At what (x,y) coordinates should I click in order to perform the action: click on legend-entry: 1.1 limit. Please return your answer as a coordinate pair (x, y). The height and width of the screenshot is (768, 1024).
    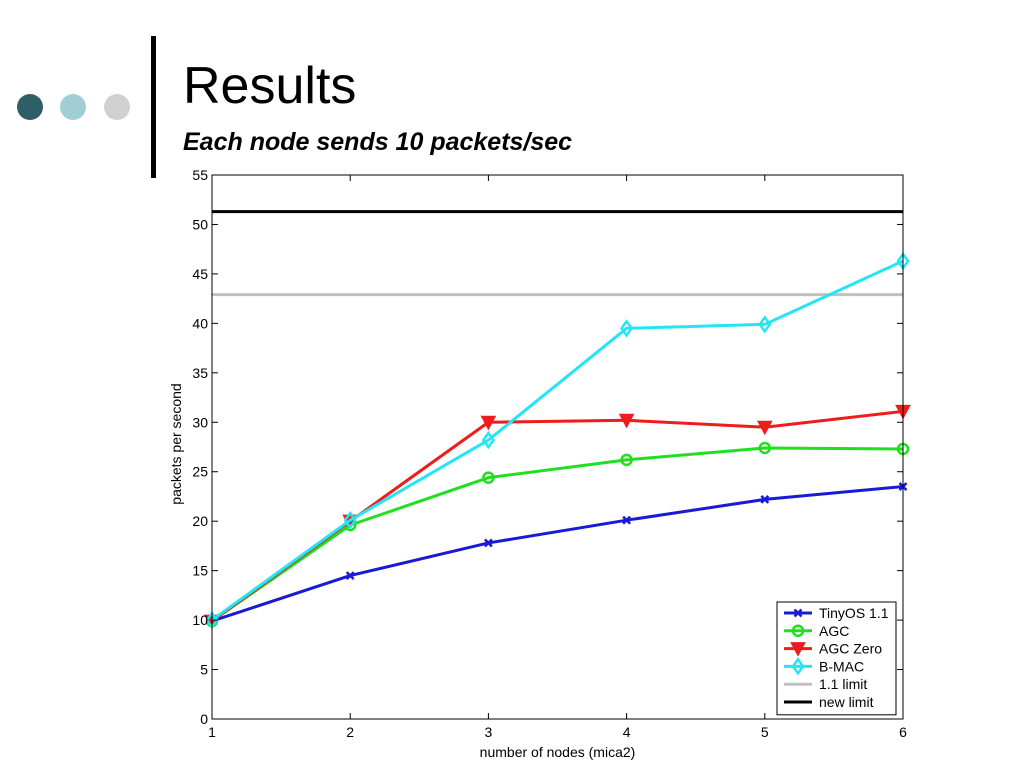
    Looking at the image, I should click on (825, 684).